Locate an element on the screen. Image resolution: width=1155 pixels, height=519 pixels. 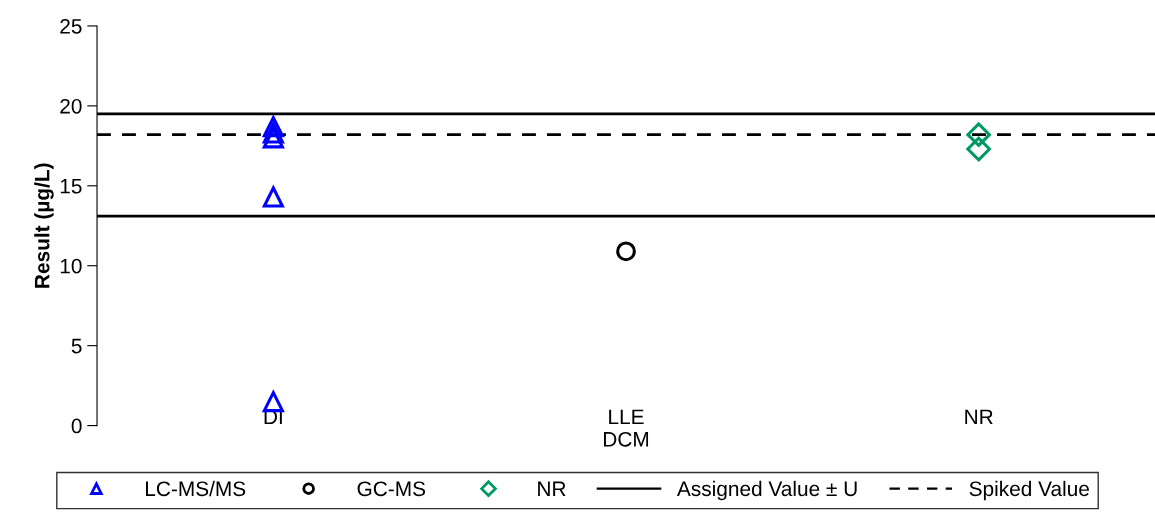
y-tick-label: 15 is located at coordinates (71, 186).